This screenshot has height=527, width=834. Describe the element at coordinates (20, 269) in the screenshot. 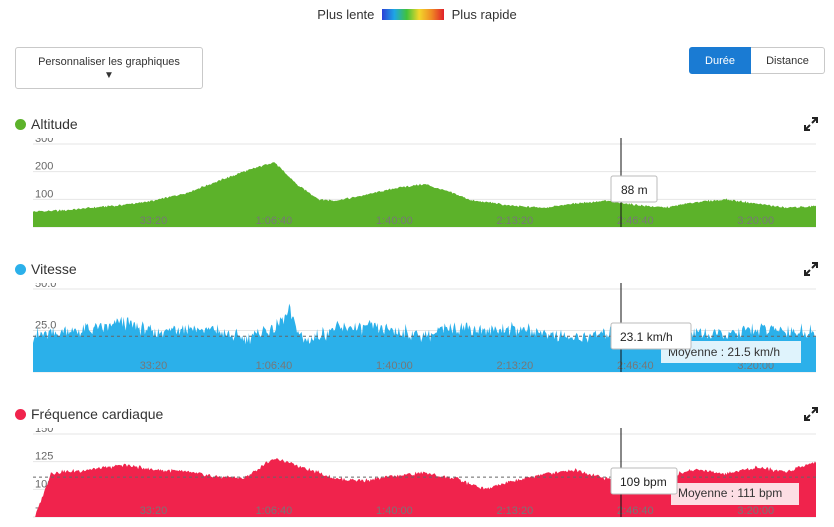

I see `speed-color-dot` at that location.